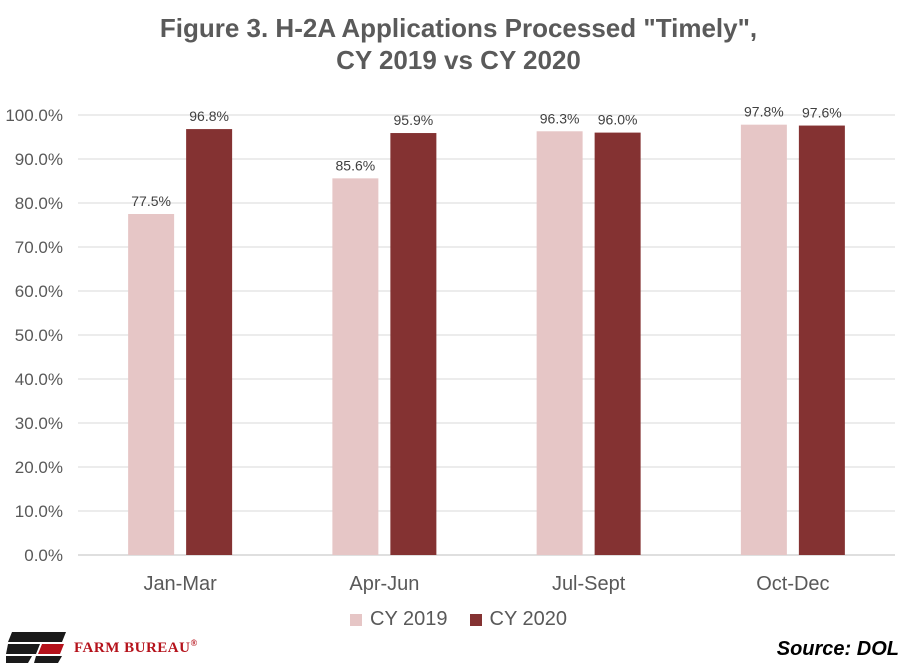  I want to click on legend-item-cy2020: CY 2020, so click(518, 619).